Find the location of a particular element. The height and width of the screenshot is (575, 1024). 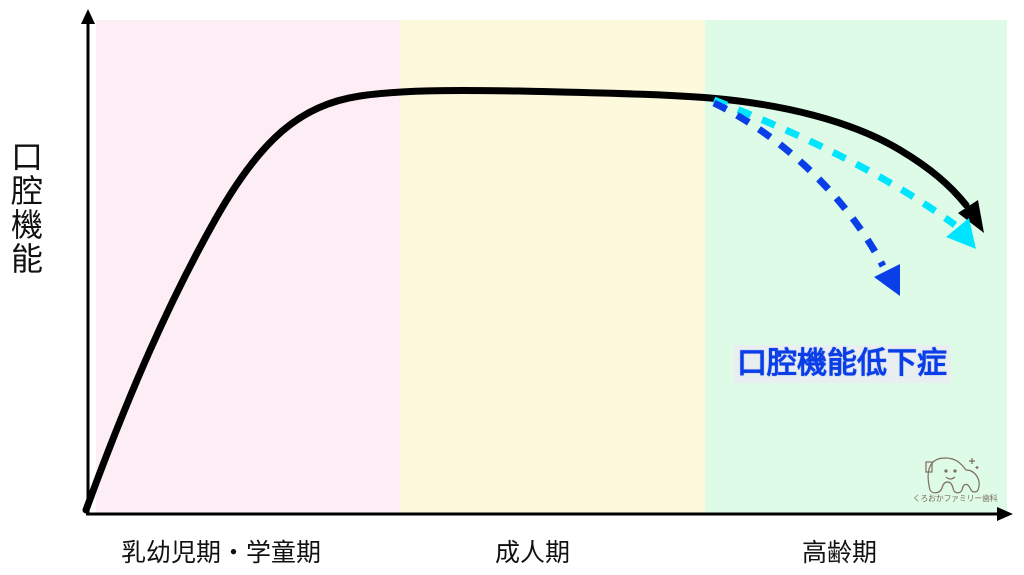

oral-hypofunction-callout: 口腔機能低下症 is located at coordinates (842, 364).